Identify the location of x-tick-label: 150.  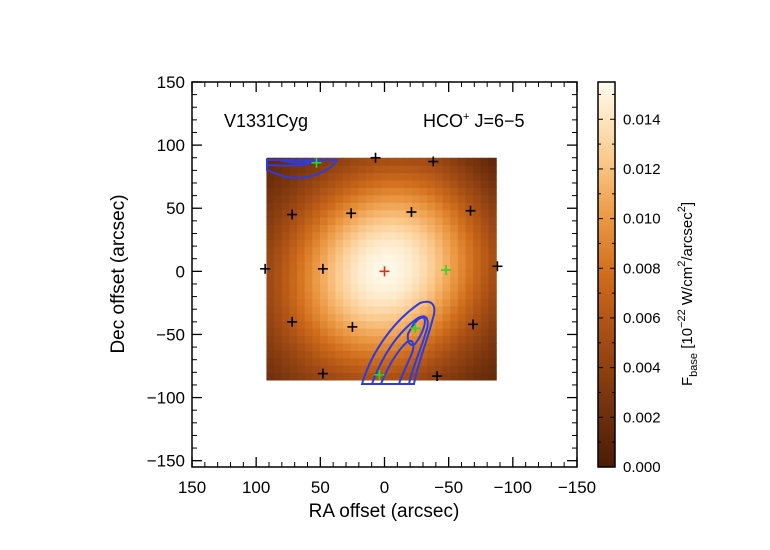
(192, 487).